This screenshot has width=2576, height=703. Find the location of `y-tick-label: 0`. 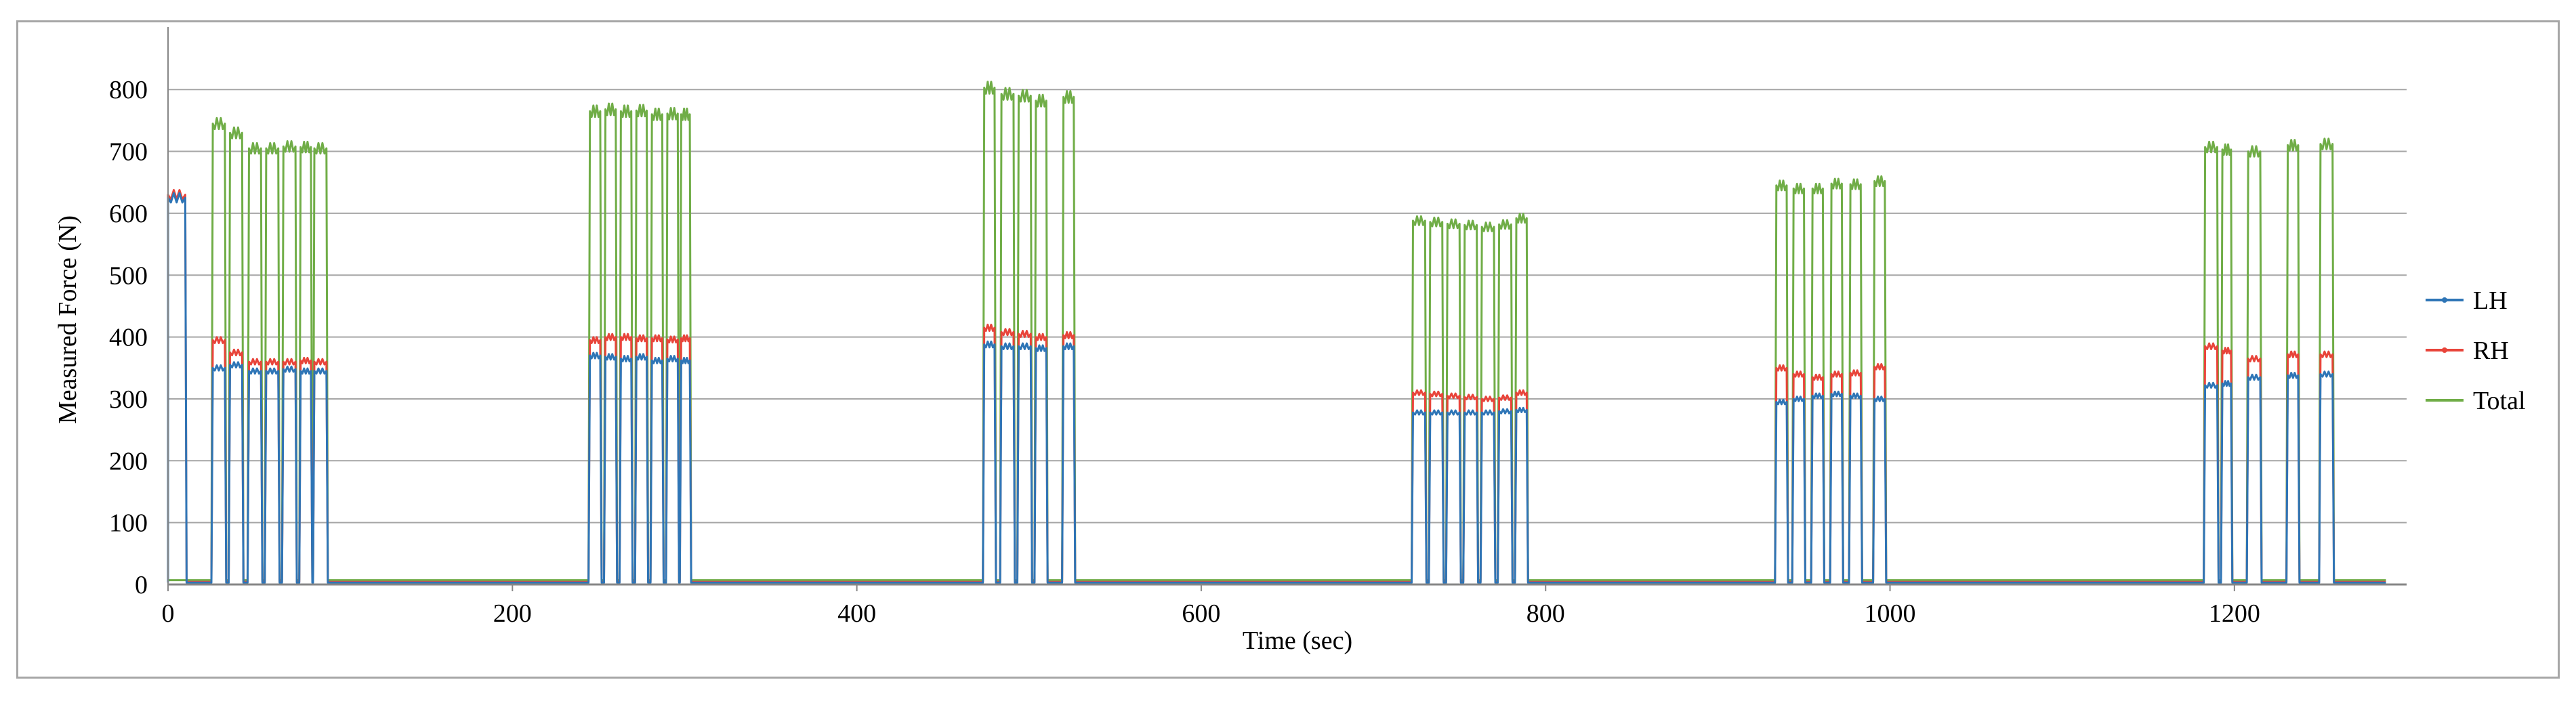

y-tick-label: 0 is located at coordinates (141, 585).